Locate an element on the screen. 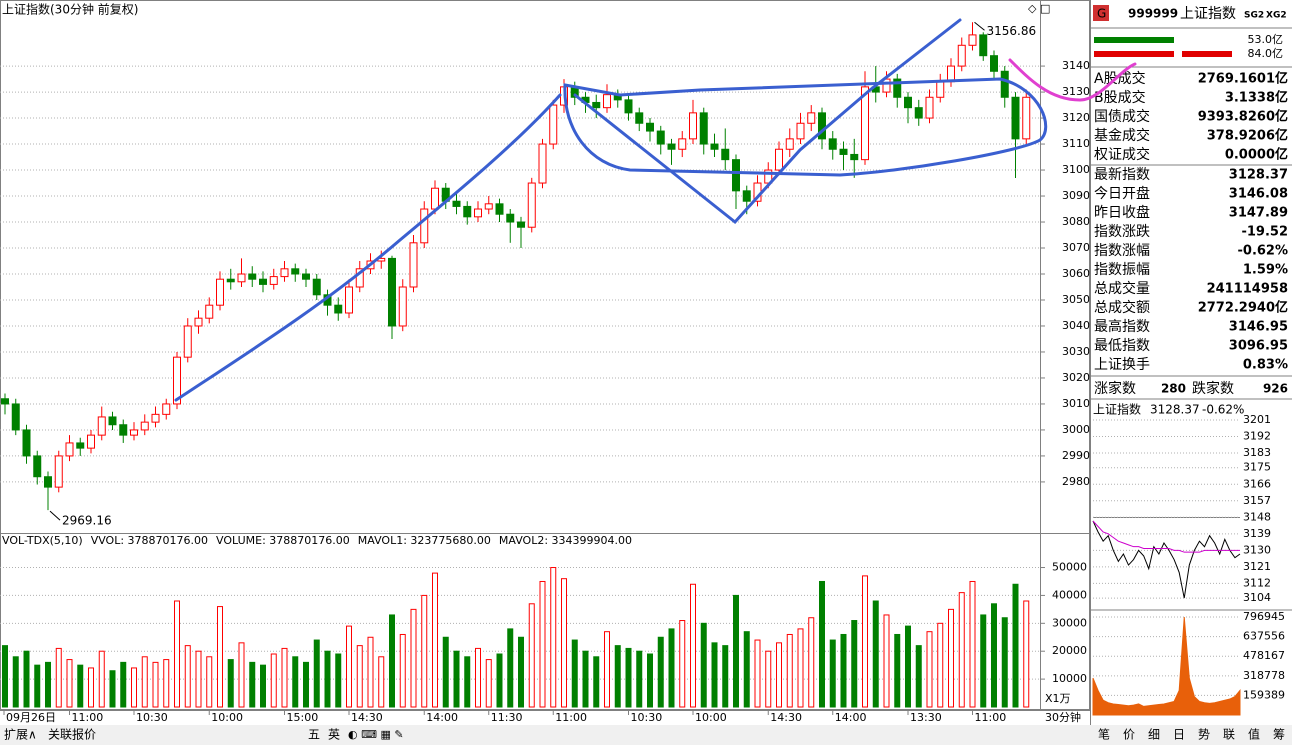  x-tick-label: 13:30 is located at coordinates (926, 717).